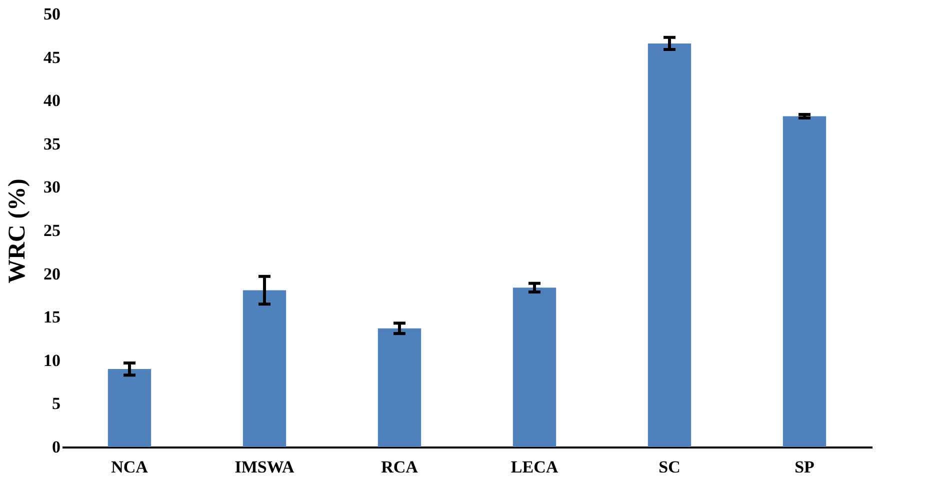 This screenshot has width=946, height=489. I want to click on x-tick-label: NCA, so click(130, 467).